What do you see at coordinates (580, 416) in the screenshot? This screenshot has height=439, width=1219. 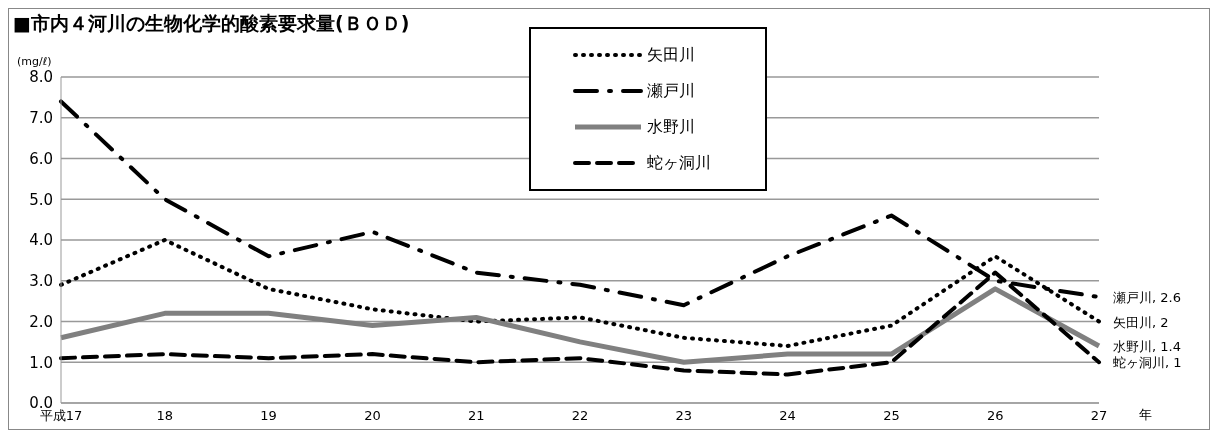 I see `x-tick-label: 22` at bounding box center [580, 416].